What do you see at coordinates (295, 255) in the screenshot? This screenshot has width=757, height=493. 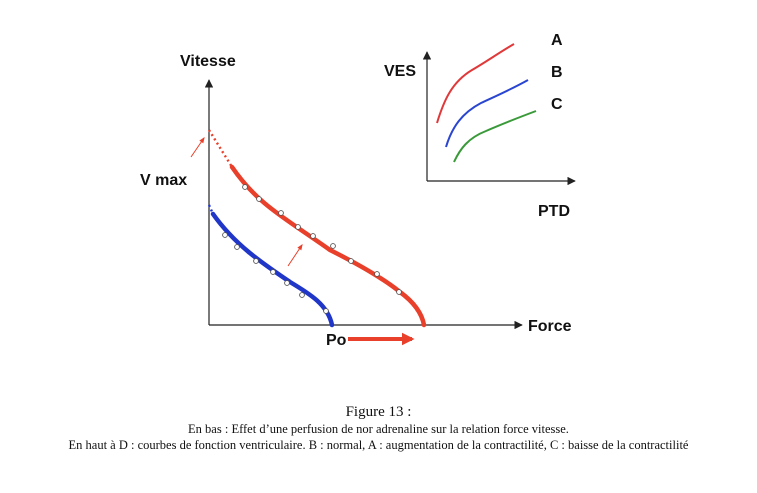 I see `curve-shift-arrow` at bounding box center [295, 255].